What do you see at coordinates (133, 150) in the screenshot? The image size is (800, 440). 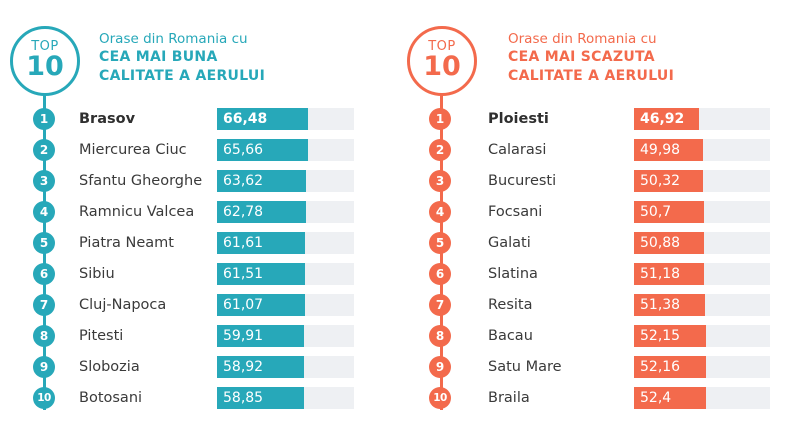 I see `city-name: Miercurea Ciuc` at bounding box center [133, 150].